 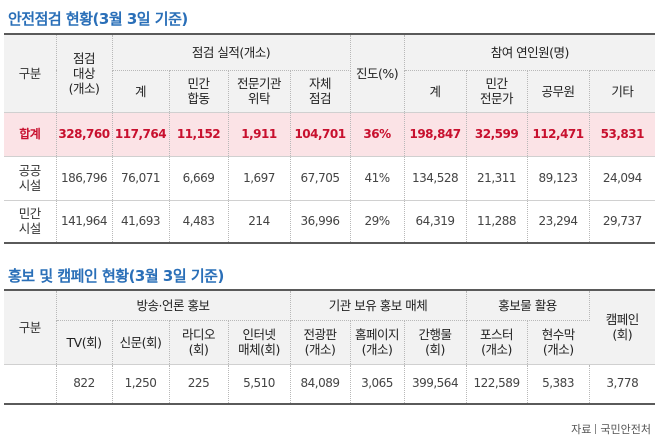 What do you see at coordinates (558, 178) in the screenshot?
I see `cell-part-official: 89,123` at bounding box center [558, 178].